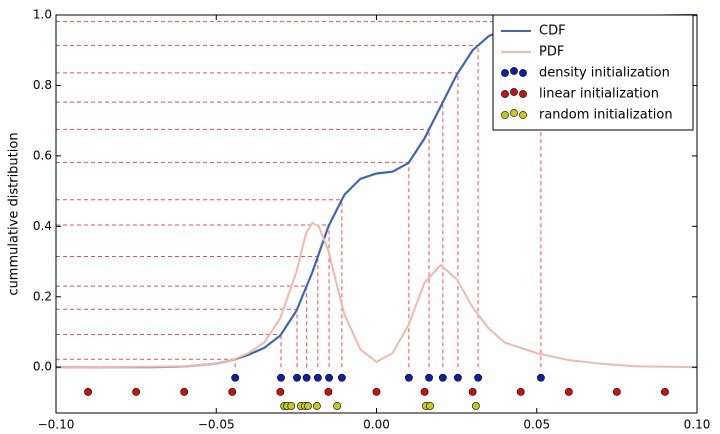 Image resolution: width=720 pixels, height=434 pixels. Describe the element at coordinates (42, 155) in the screenshot. I see `y-tick-label: 0.6` at that location.